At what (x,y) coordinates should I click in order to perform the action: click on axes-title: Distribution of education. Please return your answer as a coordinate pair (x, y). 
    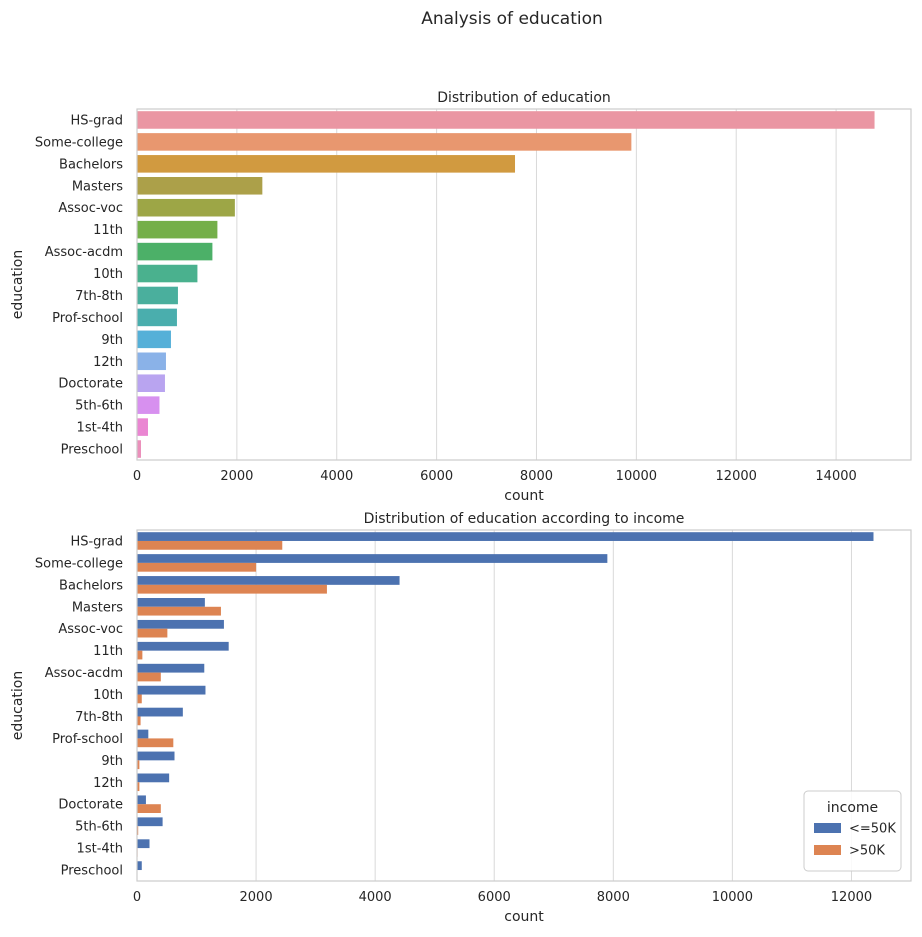
    Looking at the image, I should click on (524, 98).